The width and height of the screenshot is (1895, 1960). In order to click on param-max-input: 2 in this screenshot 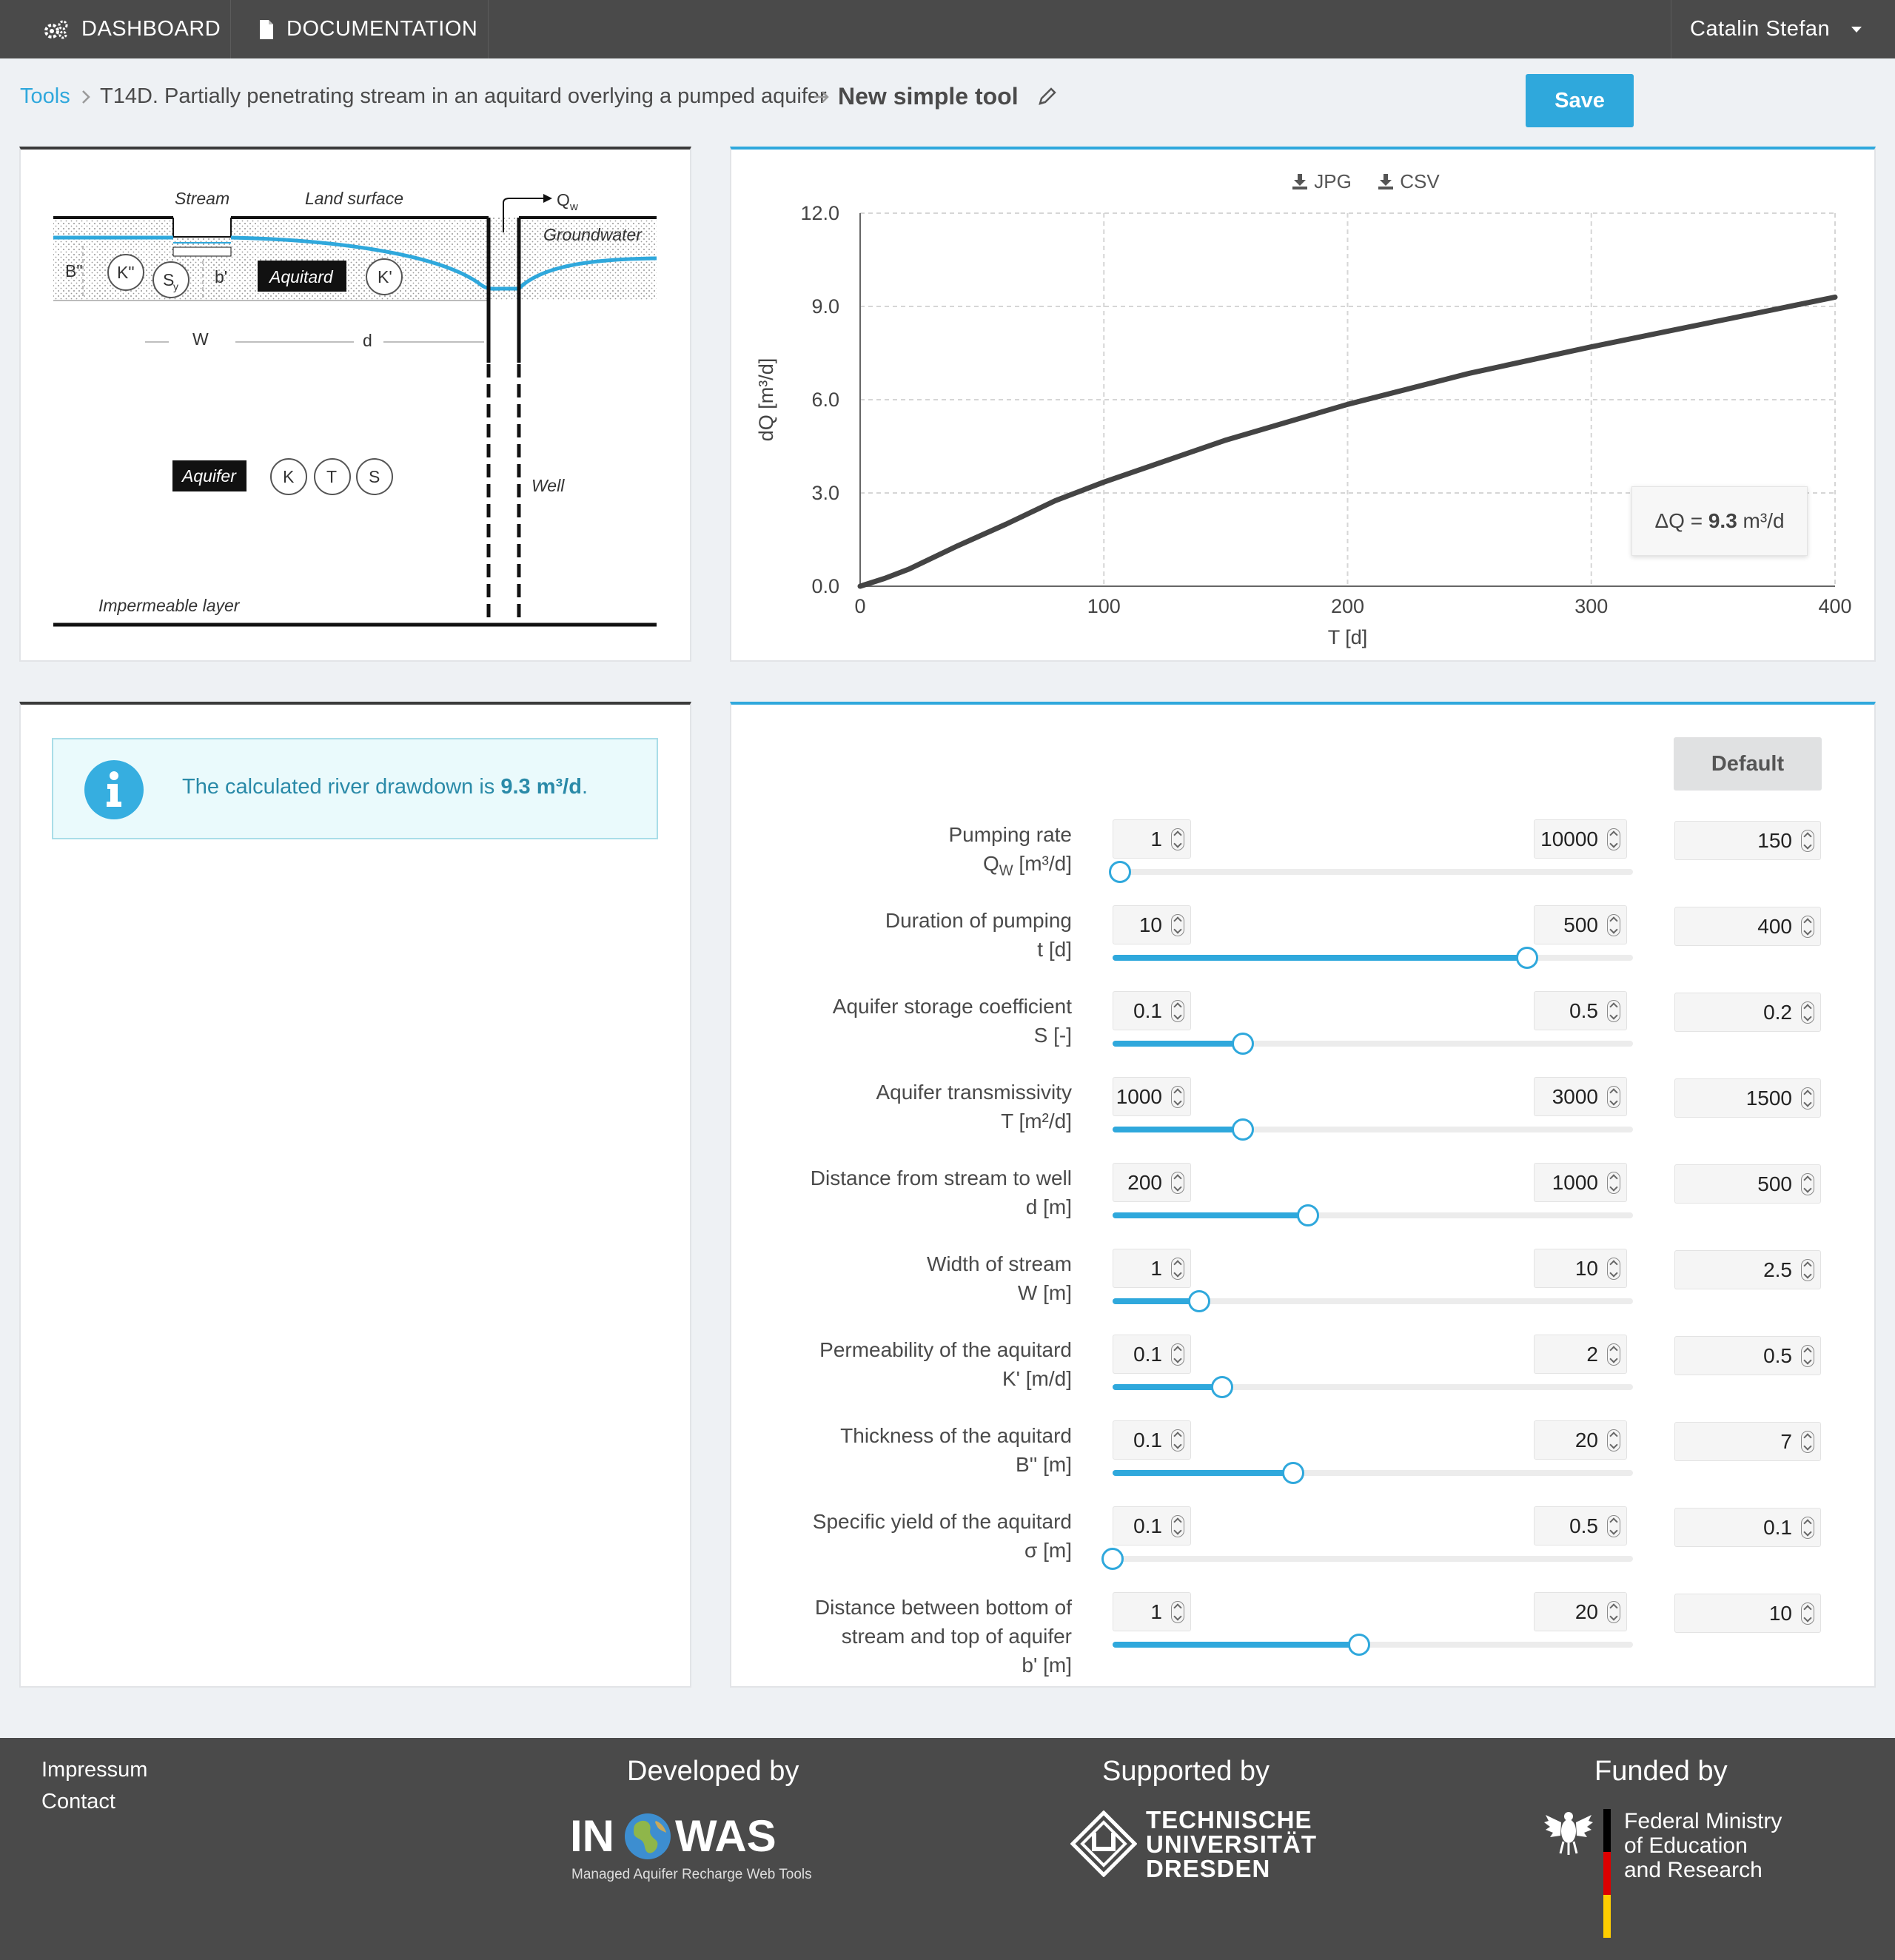, I will do `click(1580, 1354)`.